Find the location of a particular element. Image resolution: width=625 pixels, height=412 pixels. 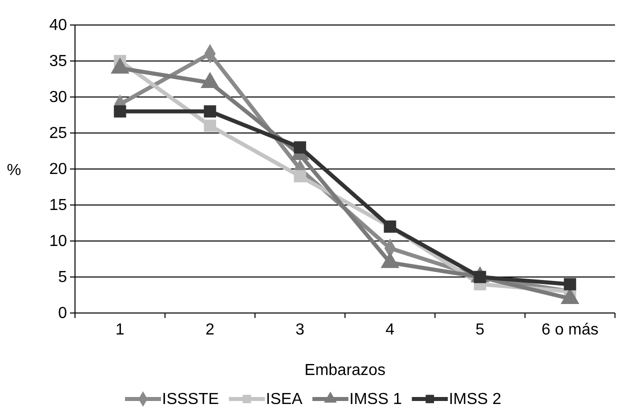

y-tick-label: 10 is located at coordinates (58, 241).